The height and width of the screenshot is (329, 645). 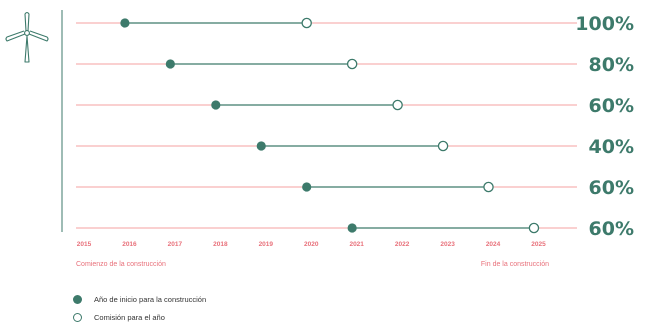 What do you see at coordinates (538, 244) in the screenshot?
I see `x-tick-label: 2025` at bounding box center [538, 244].